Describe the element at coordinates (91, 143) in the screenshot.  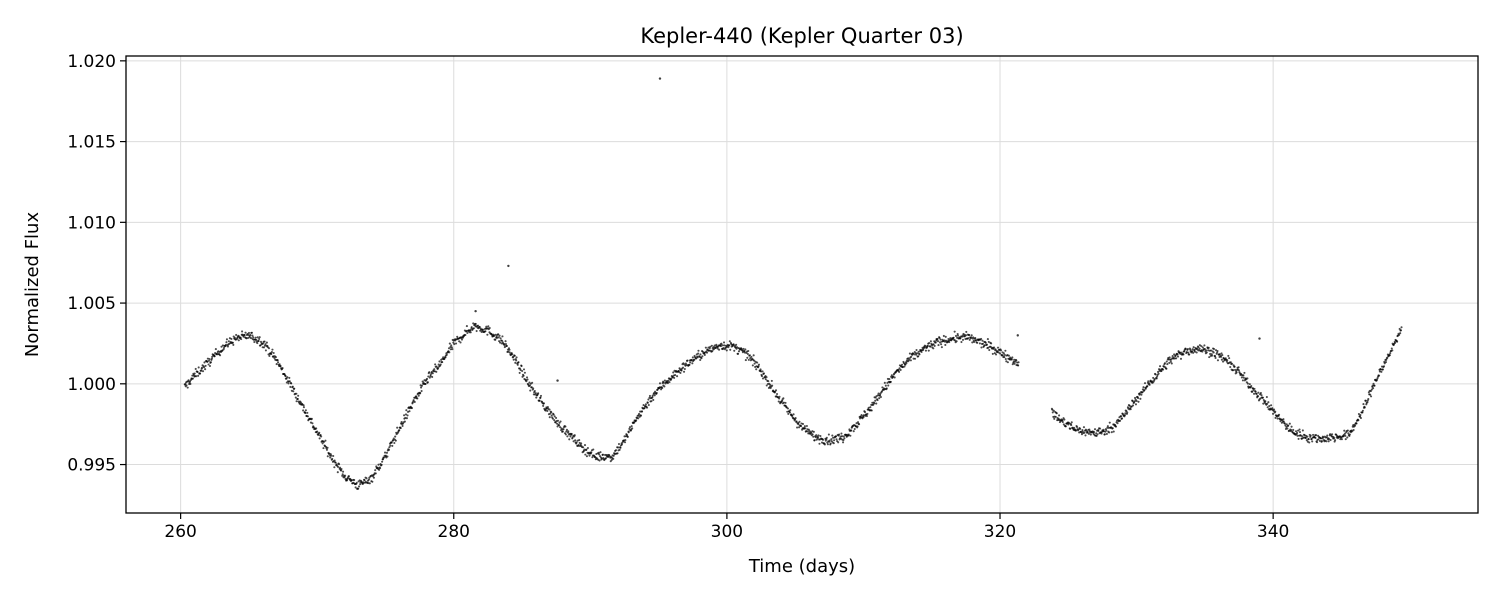
I see `y-tick-label: 1.015` at that location.